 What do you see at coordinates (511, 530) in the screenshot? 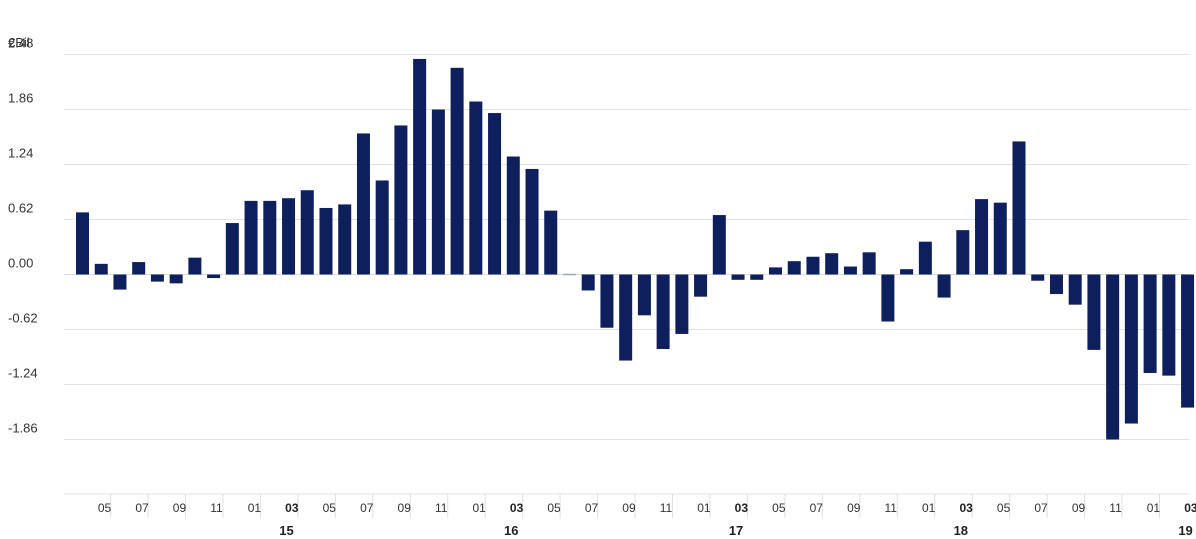
I see `x-year-label: 16` at bounding box center [511, 530].